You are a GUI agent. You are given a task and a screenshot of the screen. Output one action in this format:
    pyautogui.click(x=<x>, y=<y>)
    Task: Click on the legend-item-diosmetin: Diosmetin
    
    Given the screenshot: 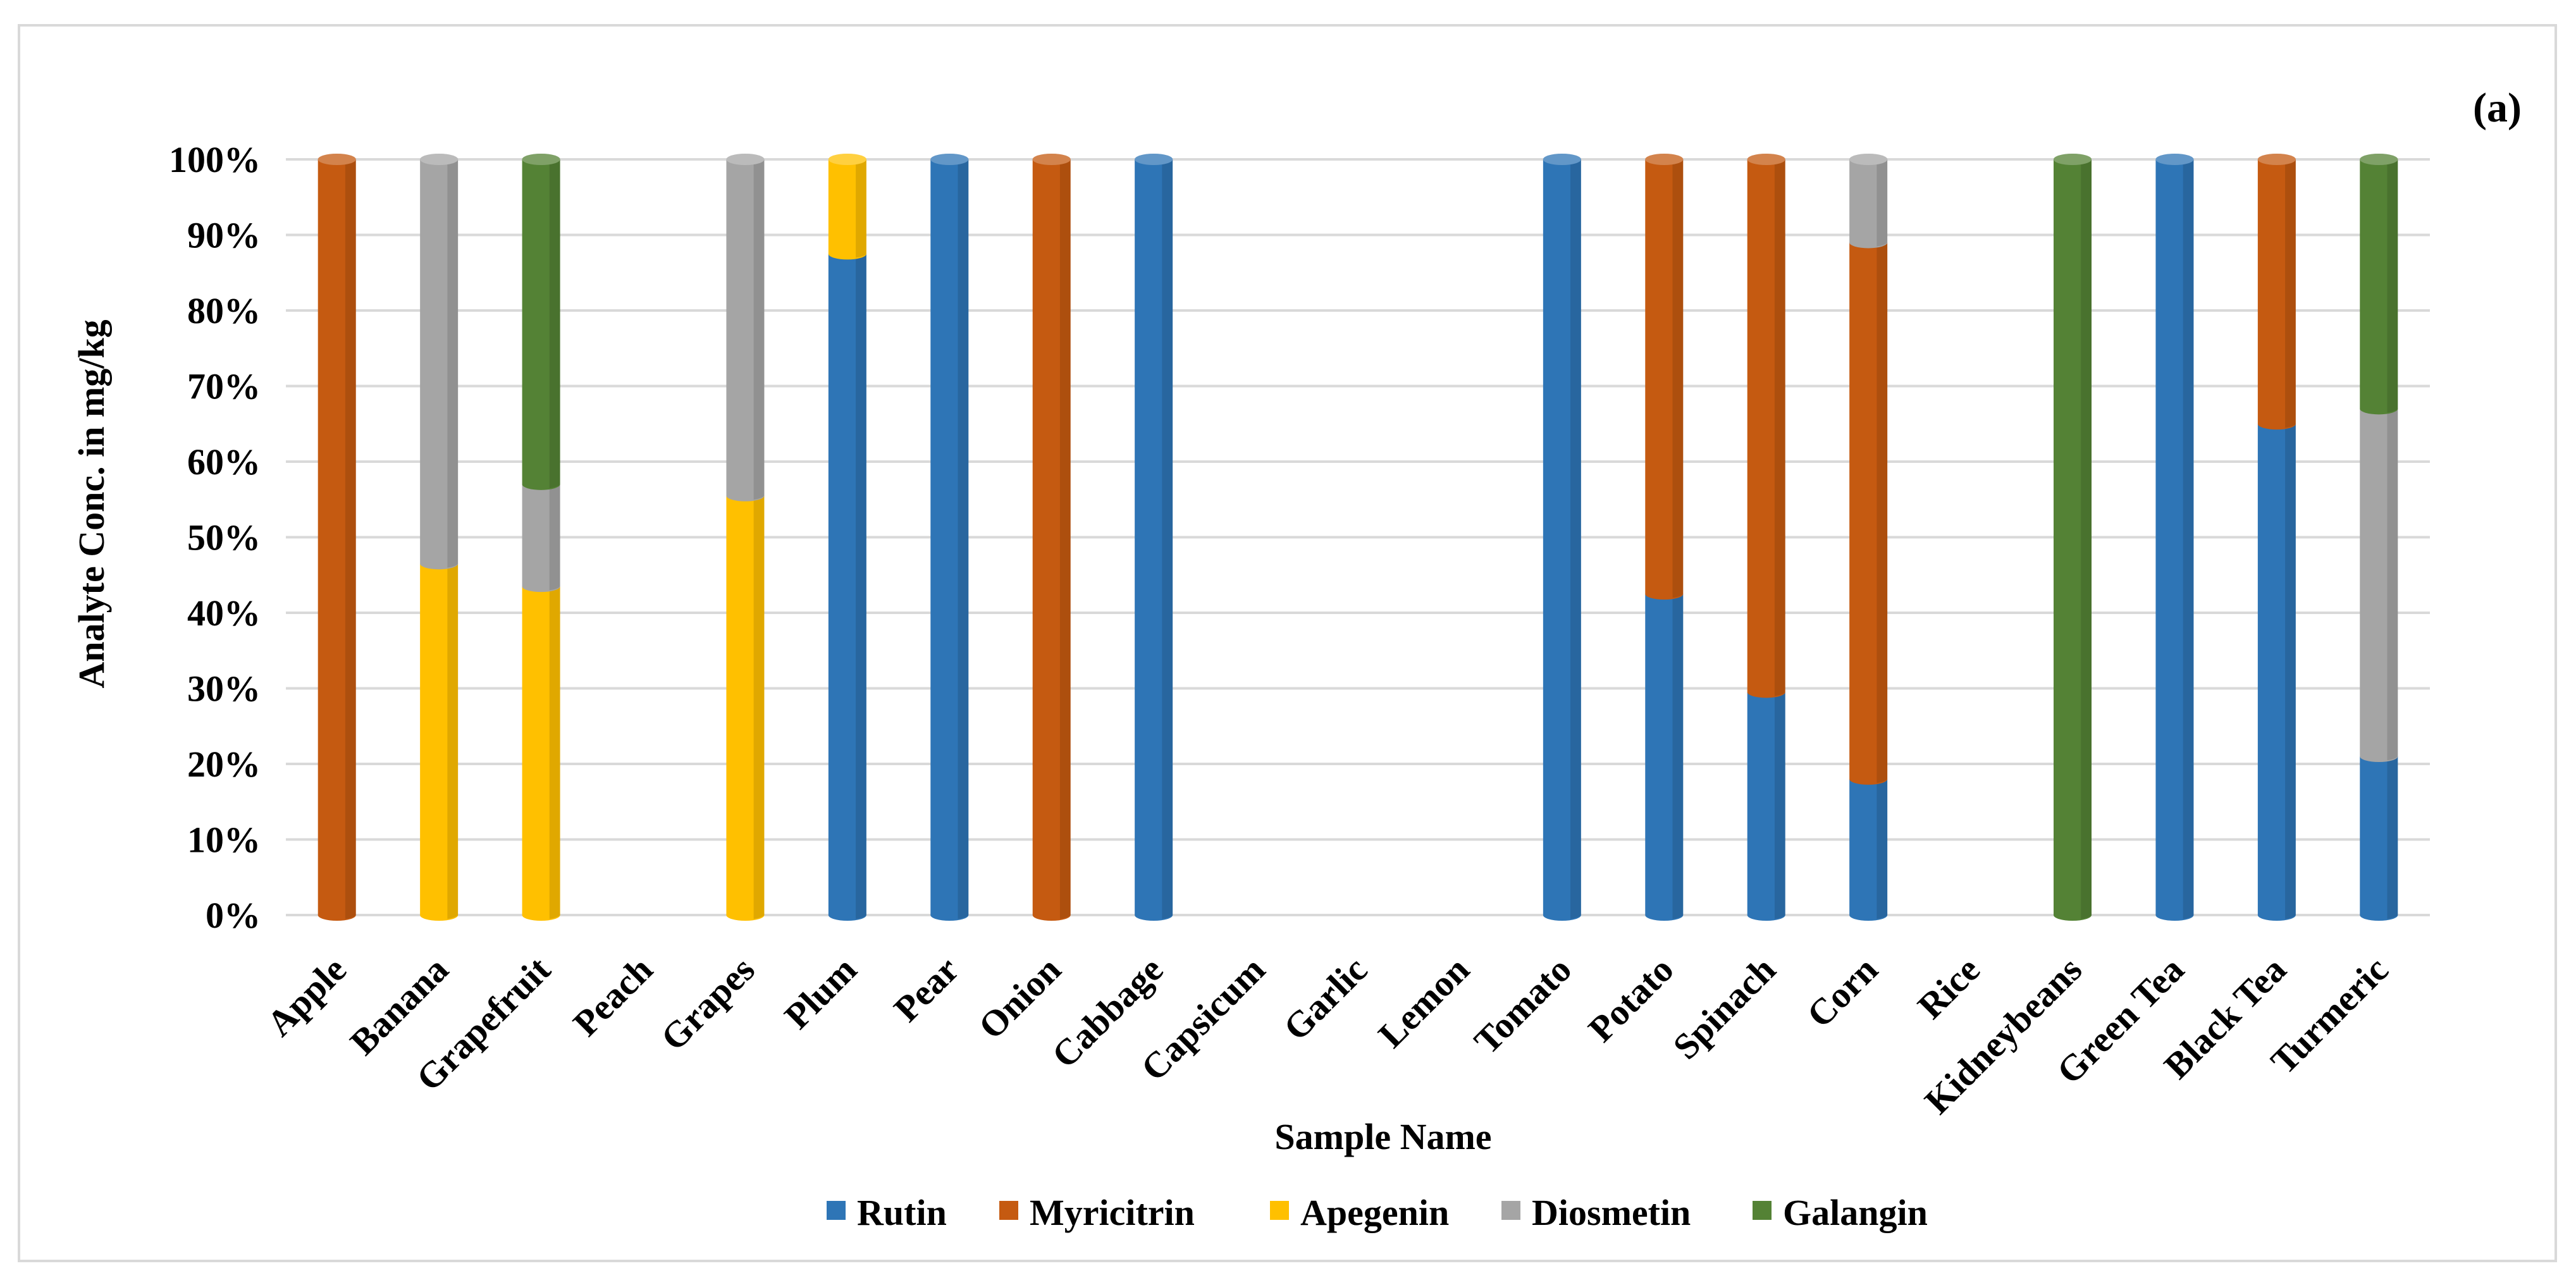 What is the action you would take?
    pyautogui.click(x=1596, y=1212)
    